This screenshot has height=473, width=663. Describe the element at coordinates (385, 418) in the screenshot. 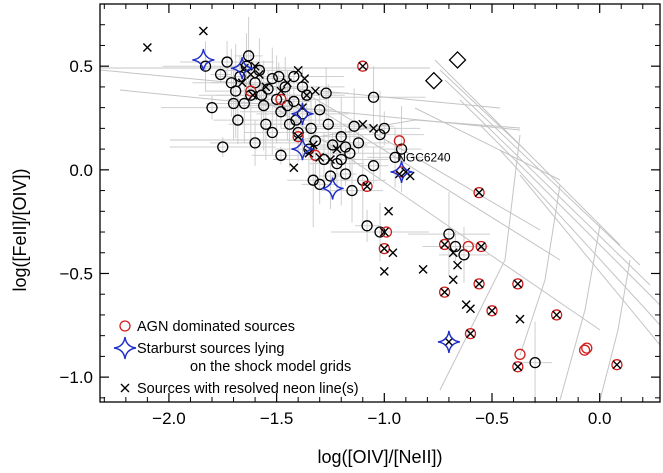

I see `x-tick-label: −1.0` at that location.